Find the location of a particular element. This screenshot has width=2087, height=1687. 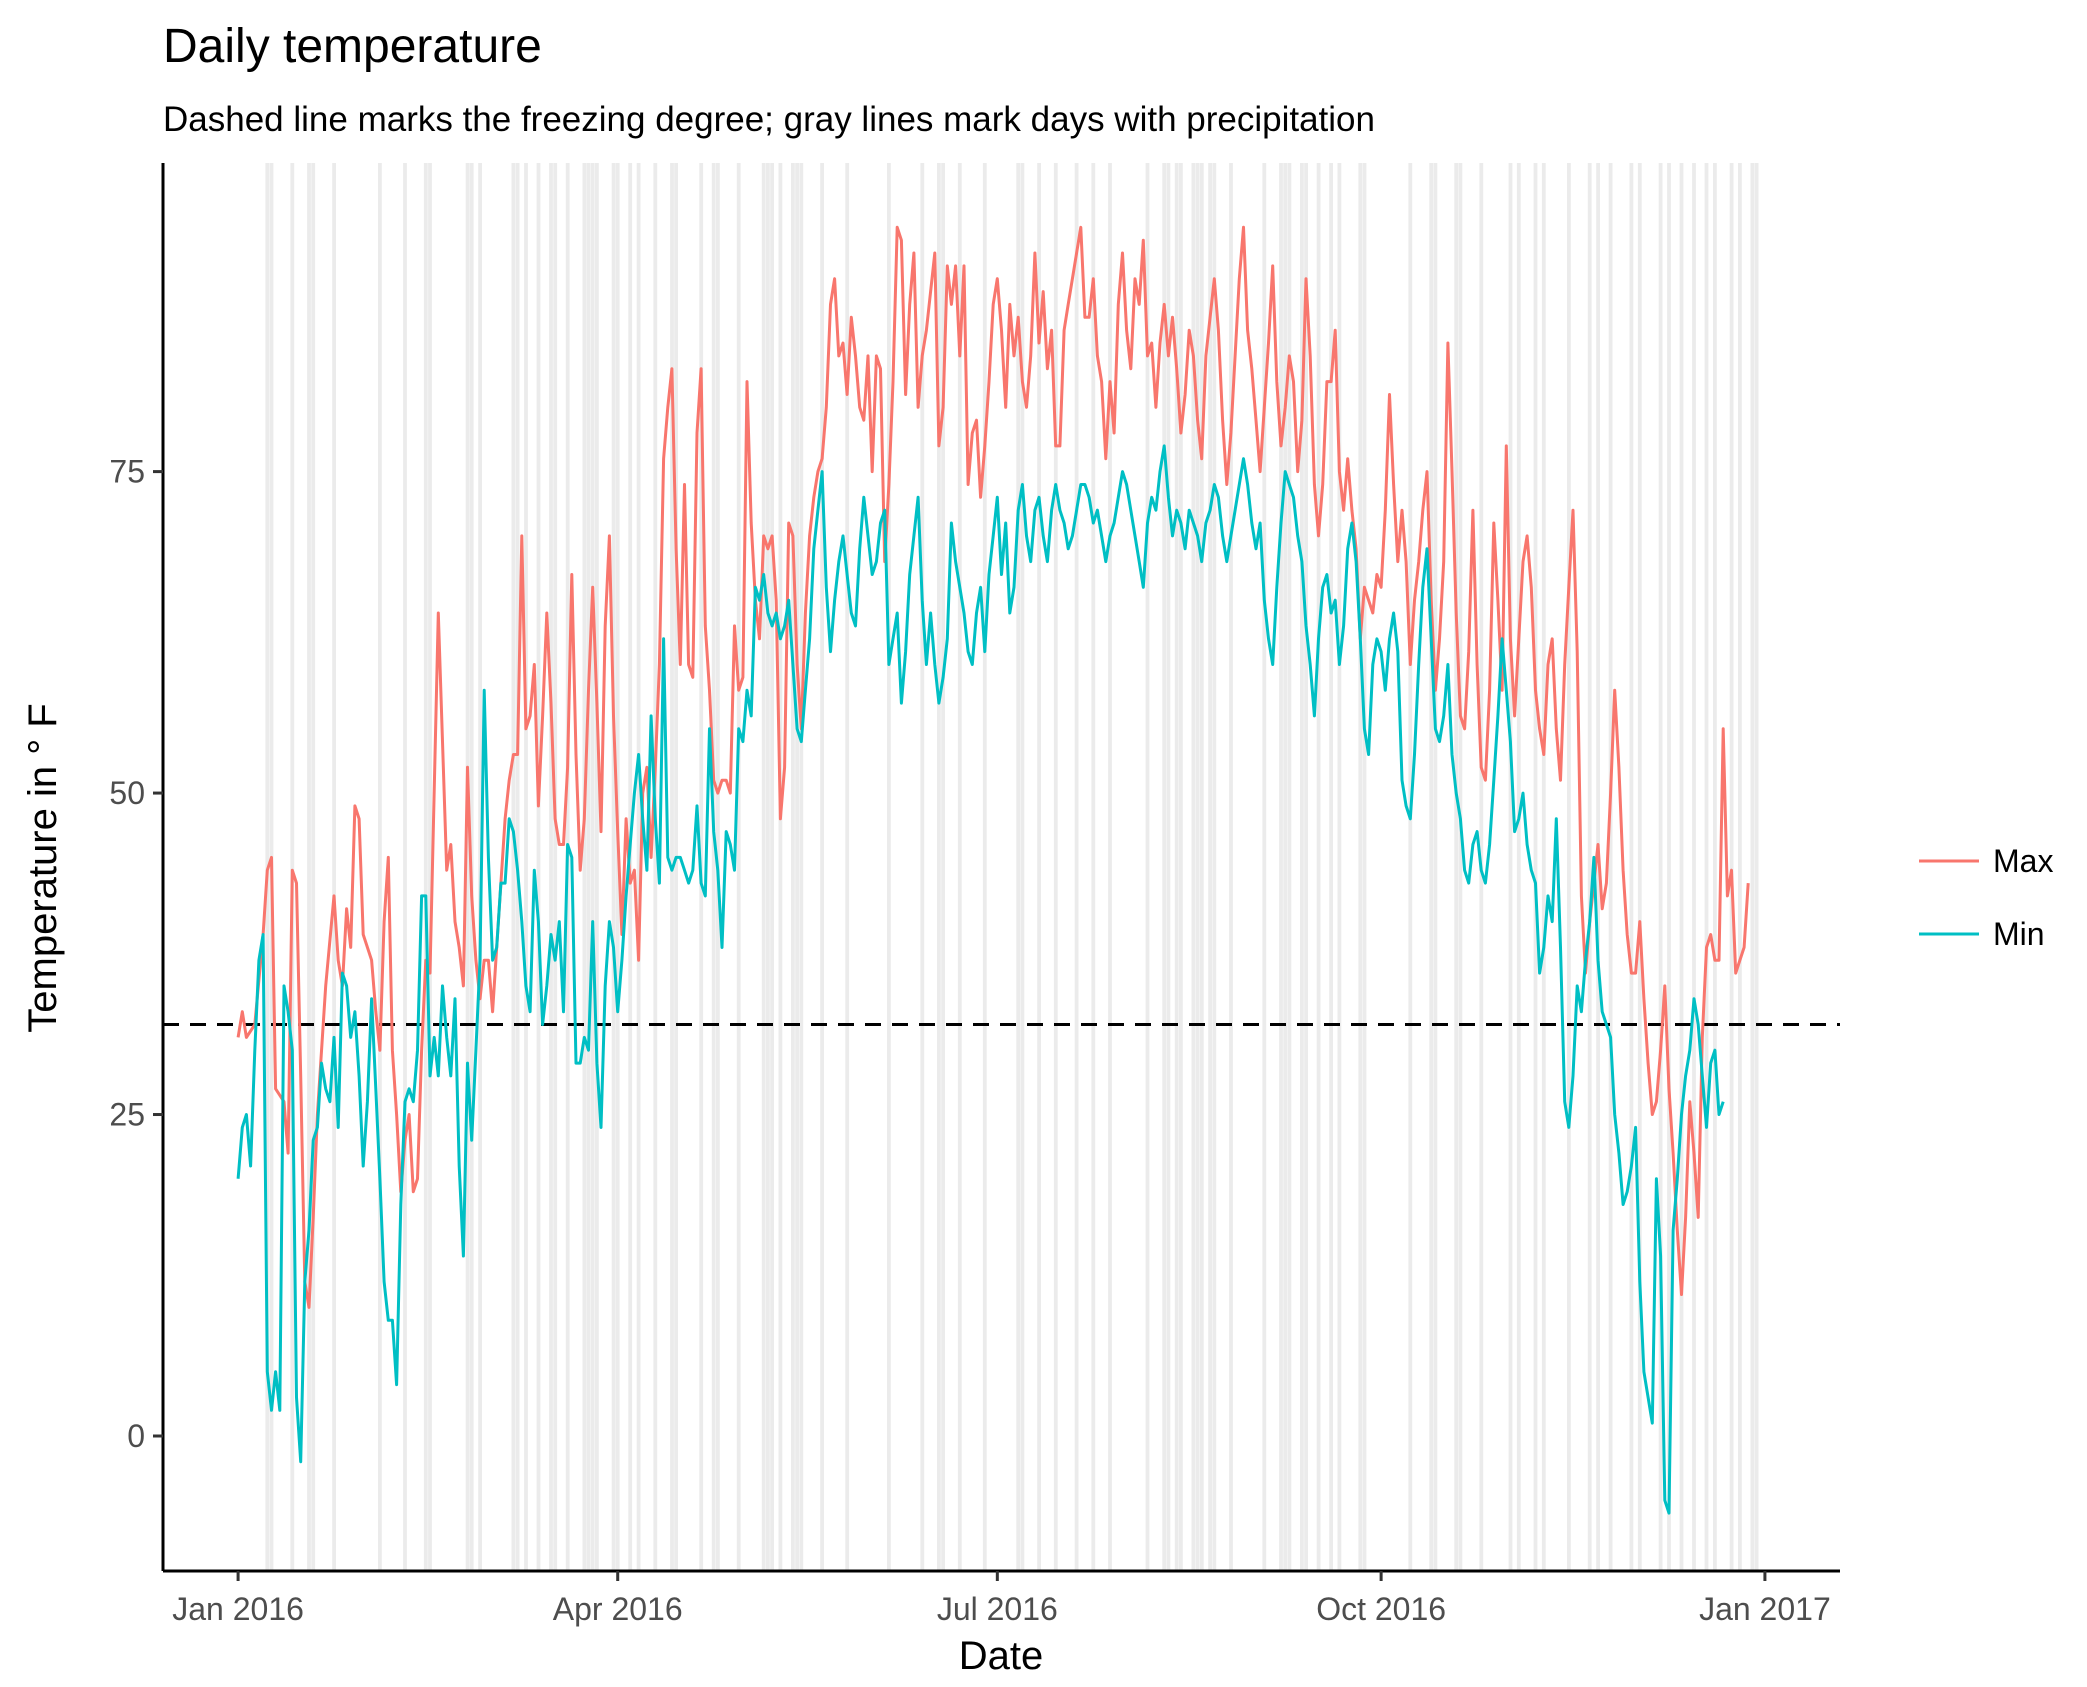

y-tick-label: 75 is located at coordinates (127, 472).